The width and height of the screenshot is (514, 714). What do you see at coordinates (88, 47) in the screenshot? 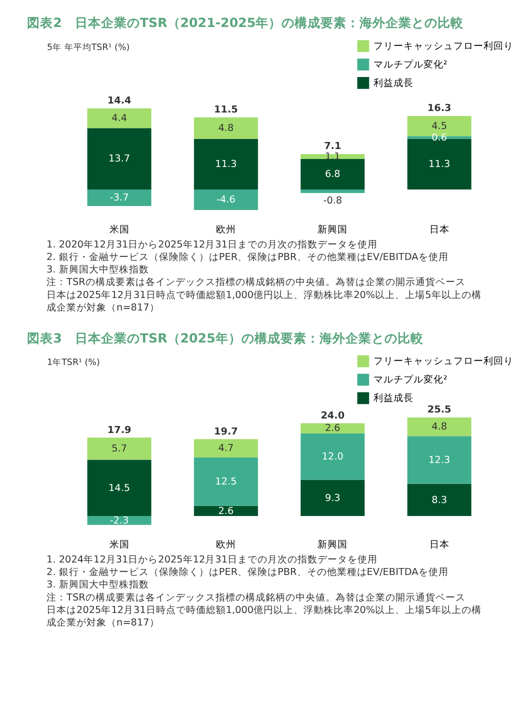
I see `y-axis-title: 5年 年平均TSR¹ (%)` at bounding box center [88, 47].